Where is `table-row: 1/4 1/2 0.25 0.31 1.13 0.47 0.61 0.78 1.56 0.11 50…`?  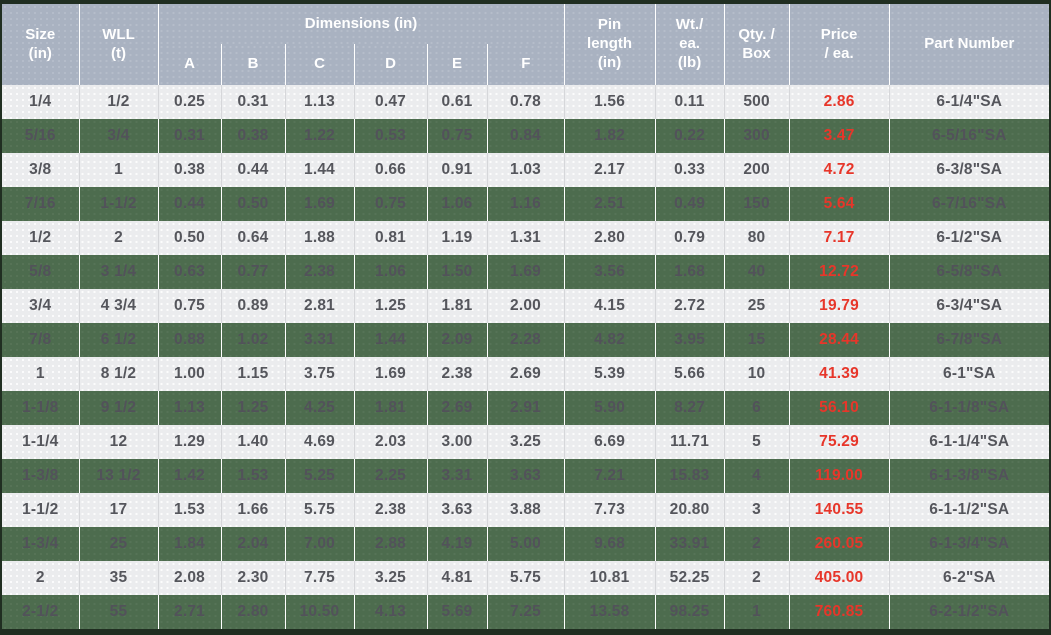
table-row: 1/4 1/2 0.25 0.31 1.13 0.47 0.61 0.78 1.56 0.11 50… is located at coordinates (526, 102).